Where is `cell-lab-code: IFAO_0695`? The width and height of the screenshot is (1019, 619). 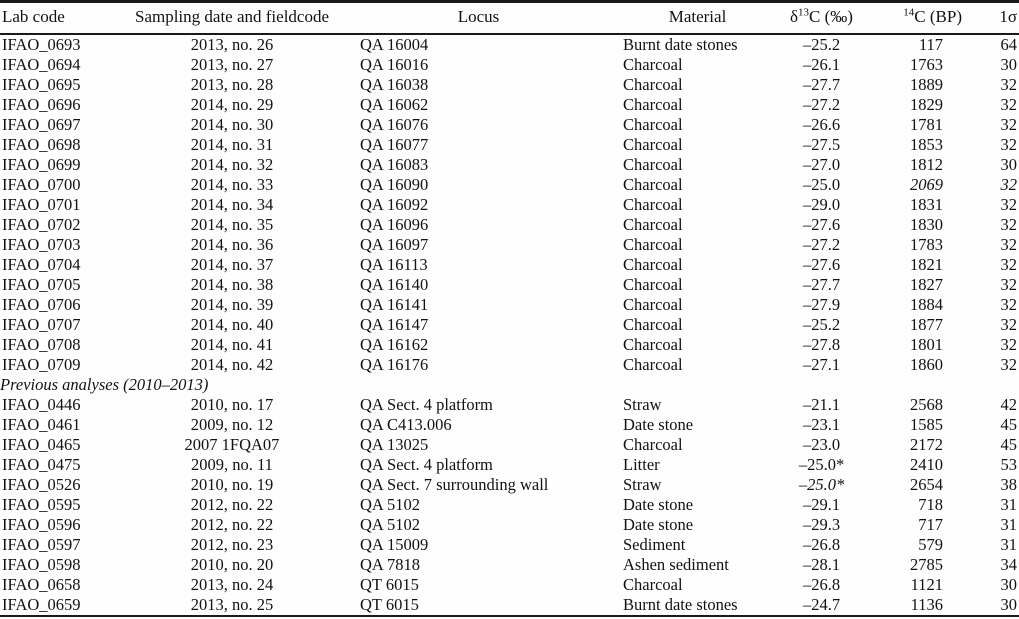 cell-lab-code: IFAO_0695 is located at coordinates (41, 84).